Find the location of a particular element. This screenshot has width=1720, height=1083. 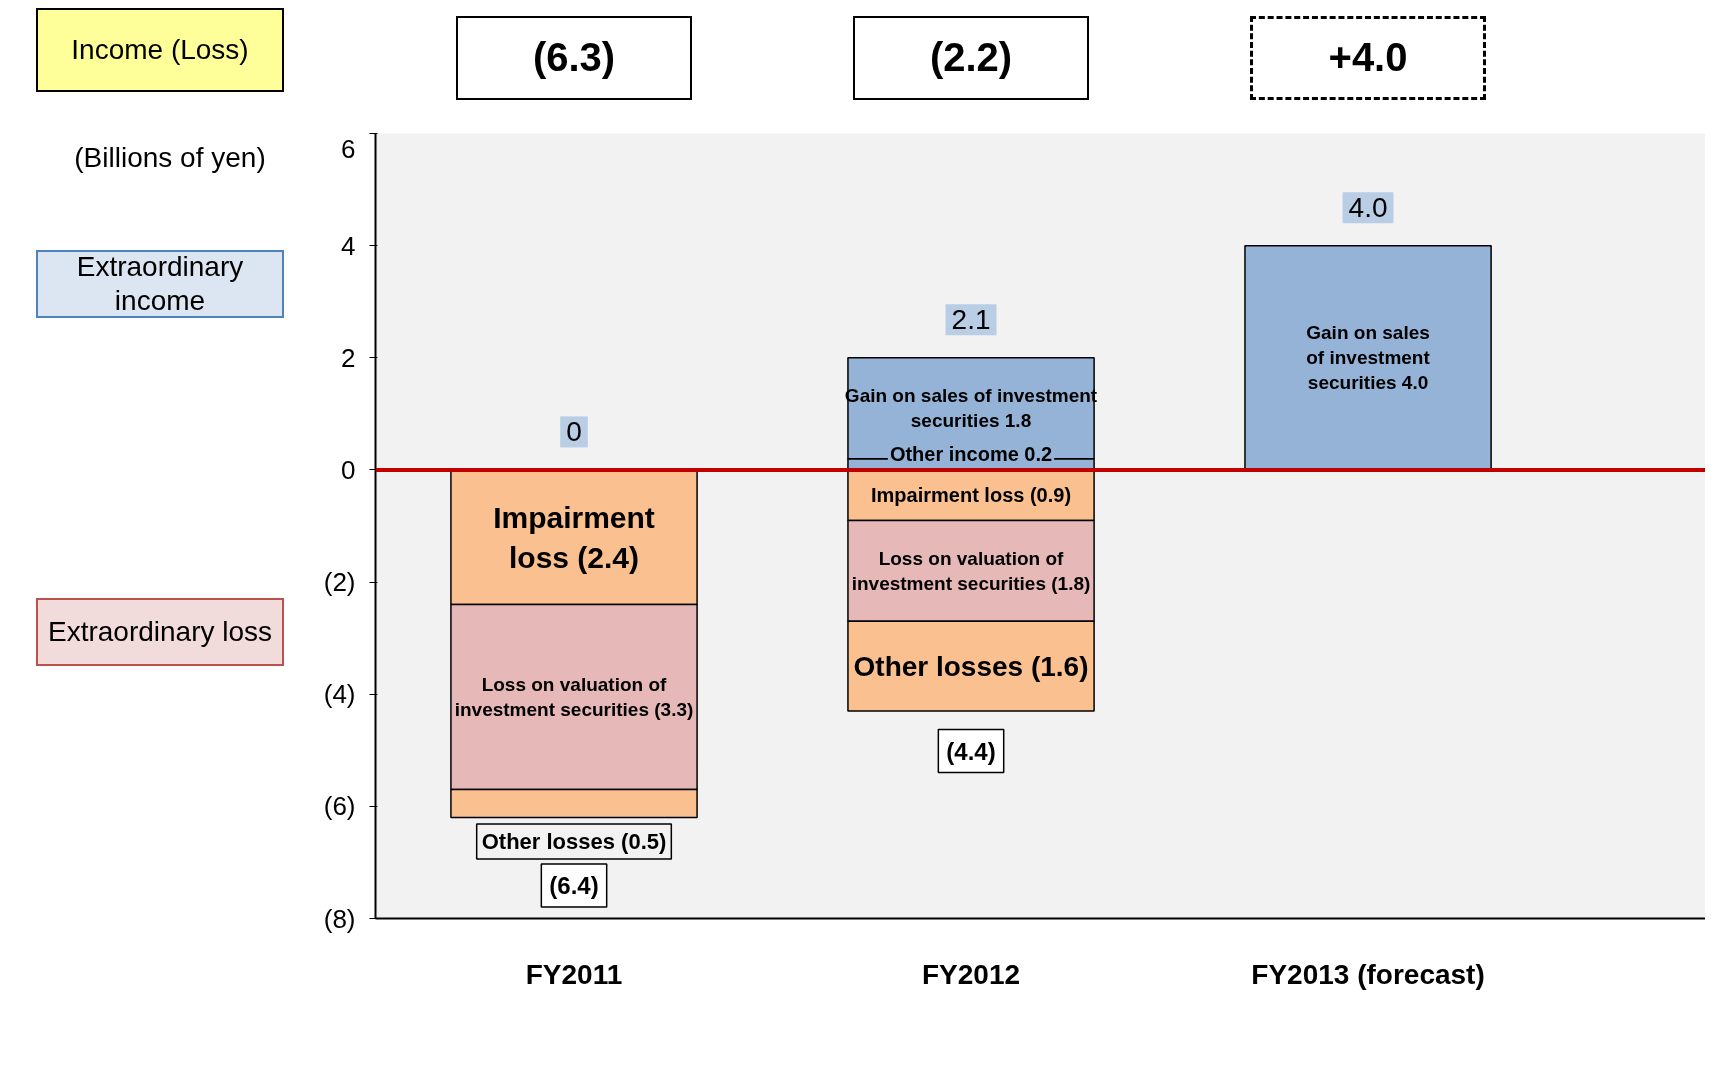

annotation: (6.4) is located at coordinates (574, 886).